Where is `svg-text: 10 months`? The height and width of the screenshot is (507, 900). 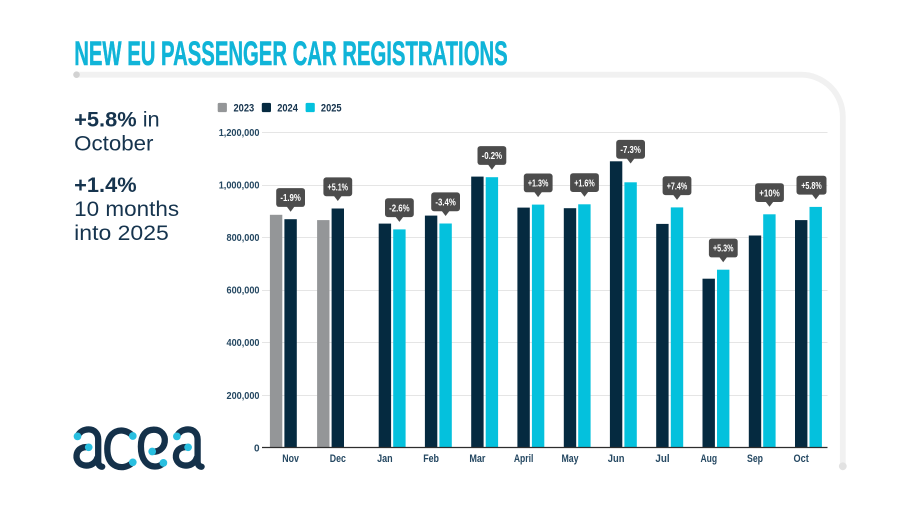 svg-text: 10 months is located at coordinates (126, 209).